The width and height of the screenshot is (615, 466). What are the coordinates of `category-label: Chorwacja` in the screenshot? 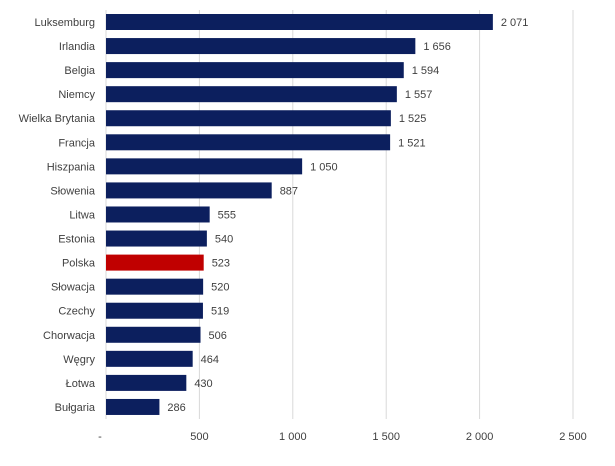 It's located at (69, 336).